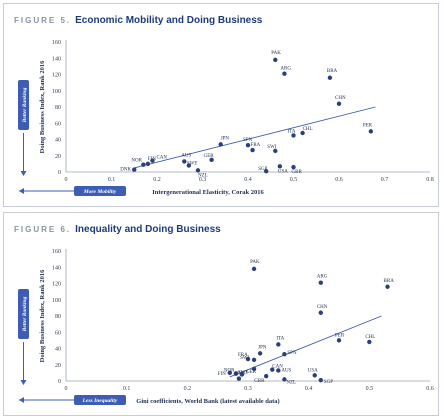 This screenshot has height=420, width=444. What do you see at coordinates (368, 125) in the screenshot?
I see `point-label-per: PER` at bounding box center [368, 125].